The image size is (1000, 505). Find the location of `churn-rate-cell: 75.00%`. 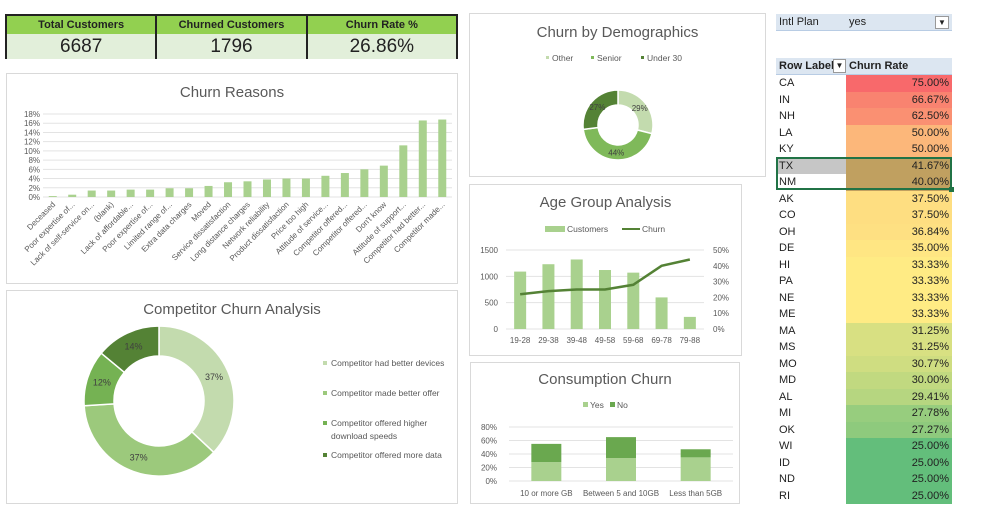

churn-rate-cell: 75.00% is located at coordinates (899, 83).